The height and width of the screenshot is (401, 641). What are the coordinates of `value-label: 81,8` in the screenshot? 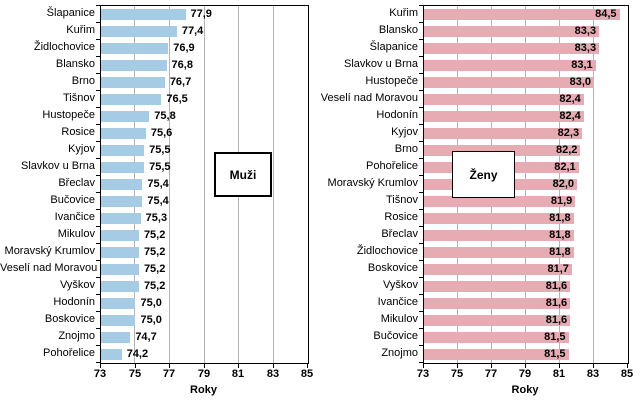 It's located at (560, 252).